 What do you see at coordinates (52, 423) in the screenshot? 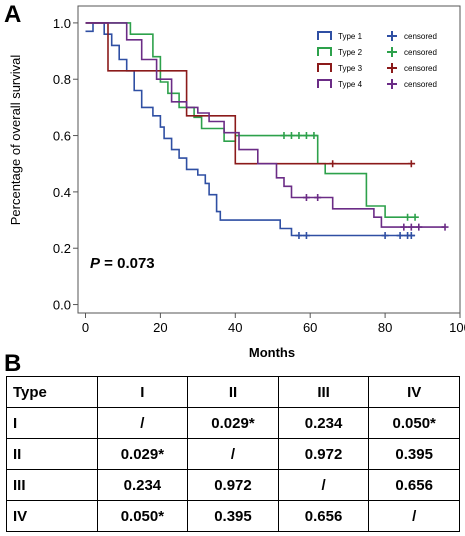
I see `table-row-label: I` at bounding box center [52, 423].